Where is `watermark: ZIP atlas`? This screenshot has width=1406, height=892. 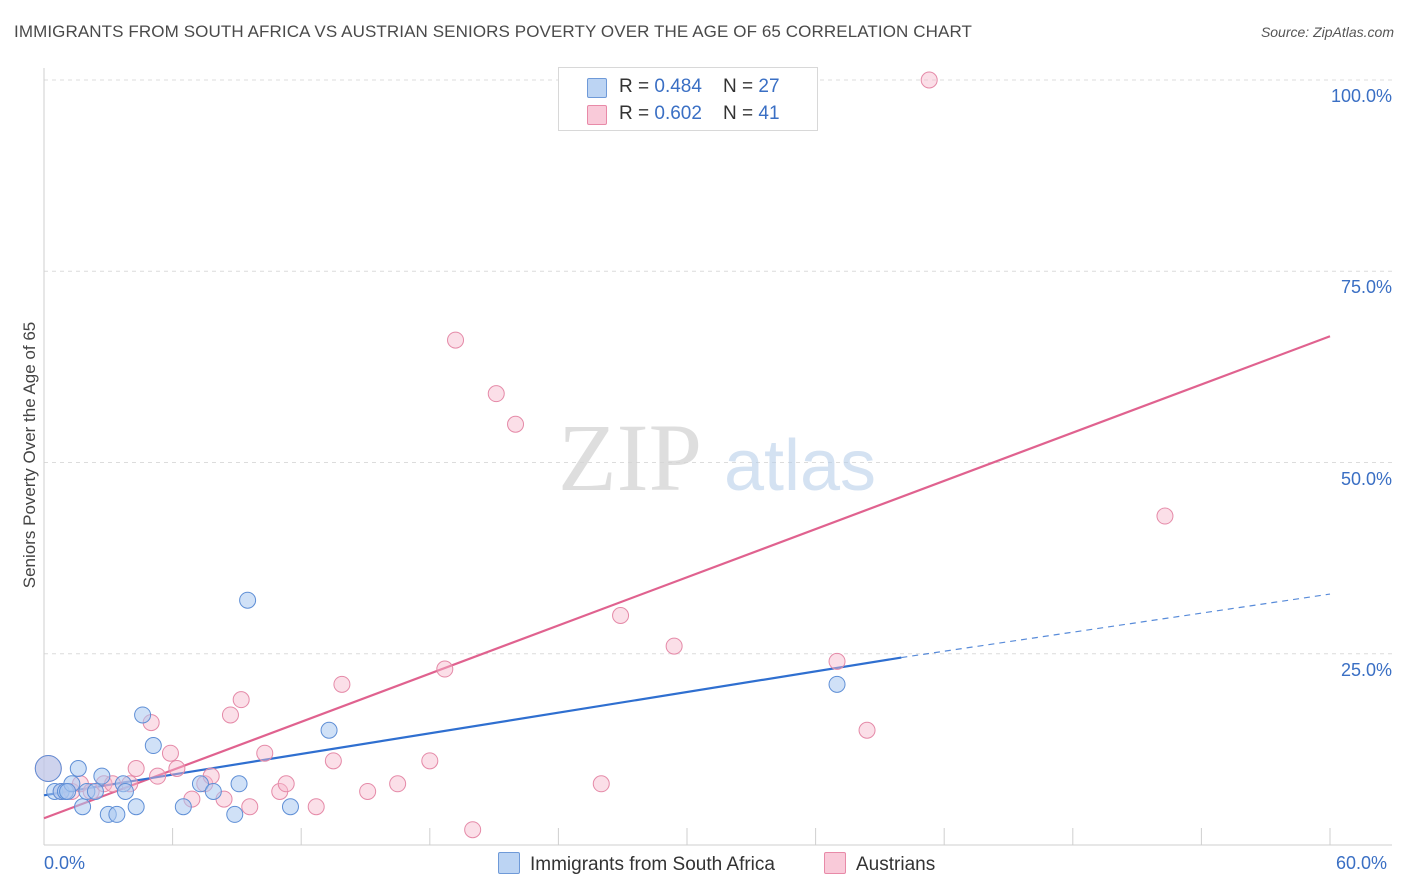
watermark: ZIP atlas is located at coordinates (717, 457).